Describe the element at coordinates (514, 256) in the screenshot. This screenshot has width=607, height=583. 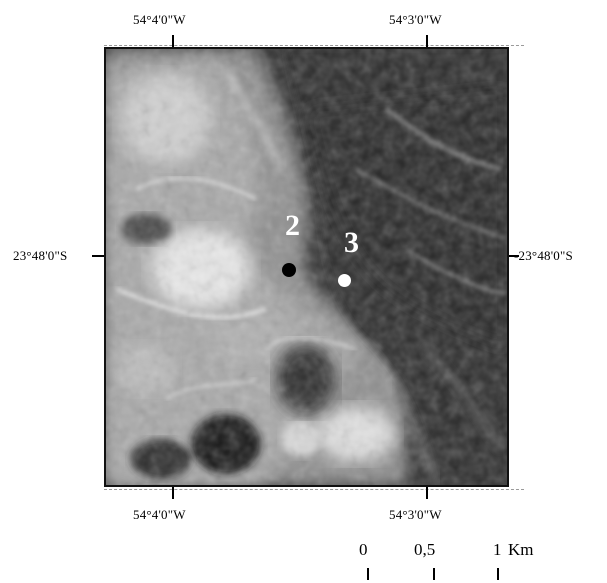
I see `right-tick` at that location.